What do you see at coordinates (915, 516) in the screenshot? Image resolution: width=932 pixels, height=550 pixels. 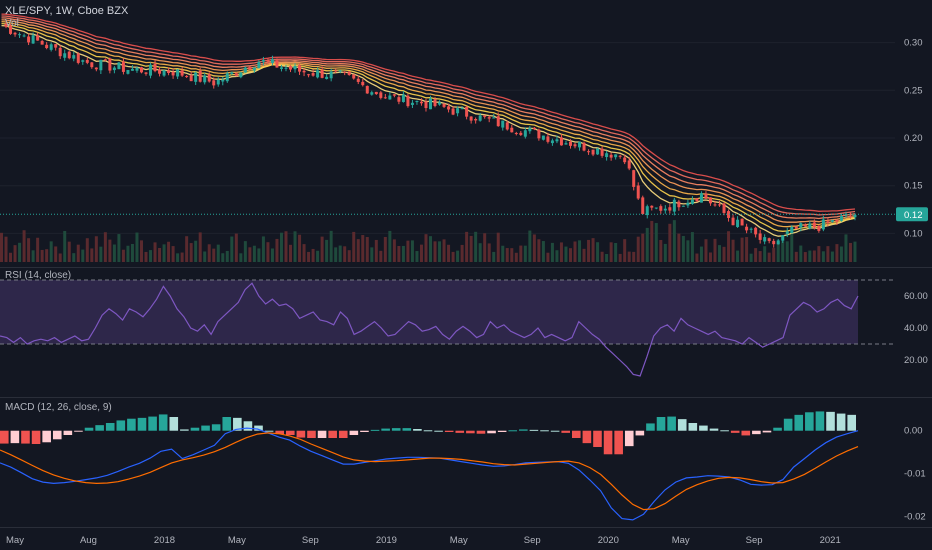 I see `macd-axis-tick-label: -0.02` at bounding box center [915, 516].